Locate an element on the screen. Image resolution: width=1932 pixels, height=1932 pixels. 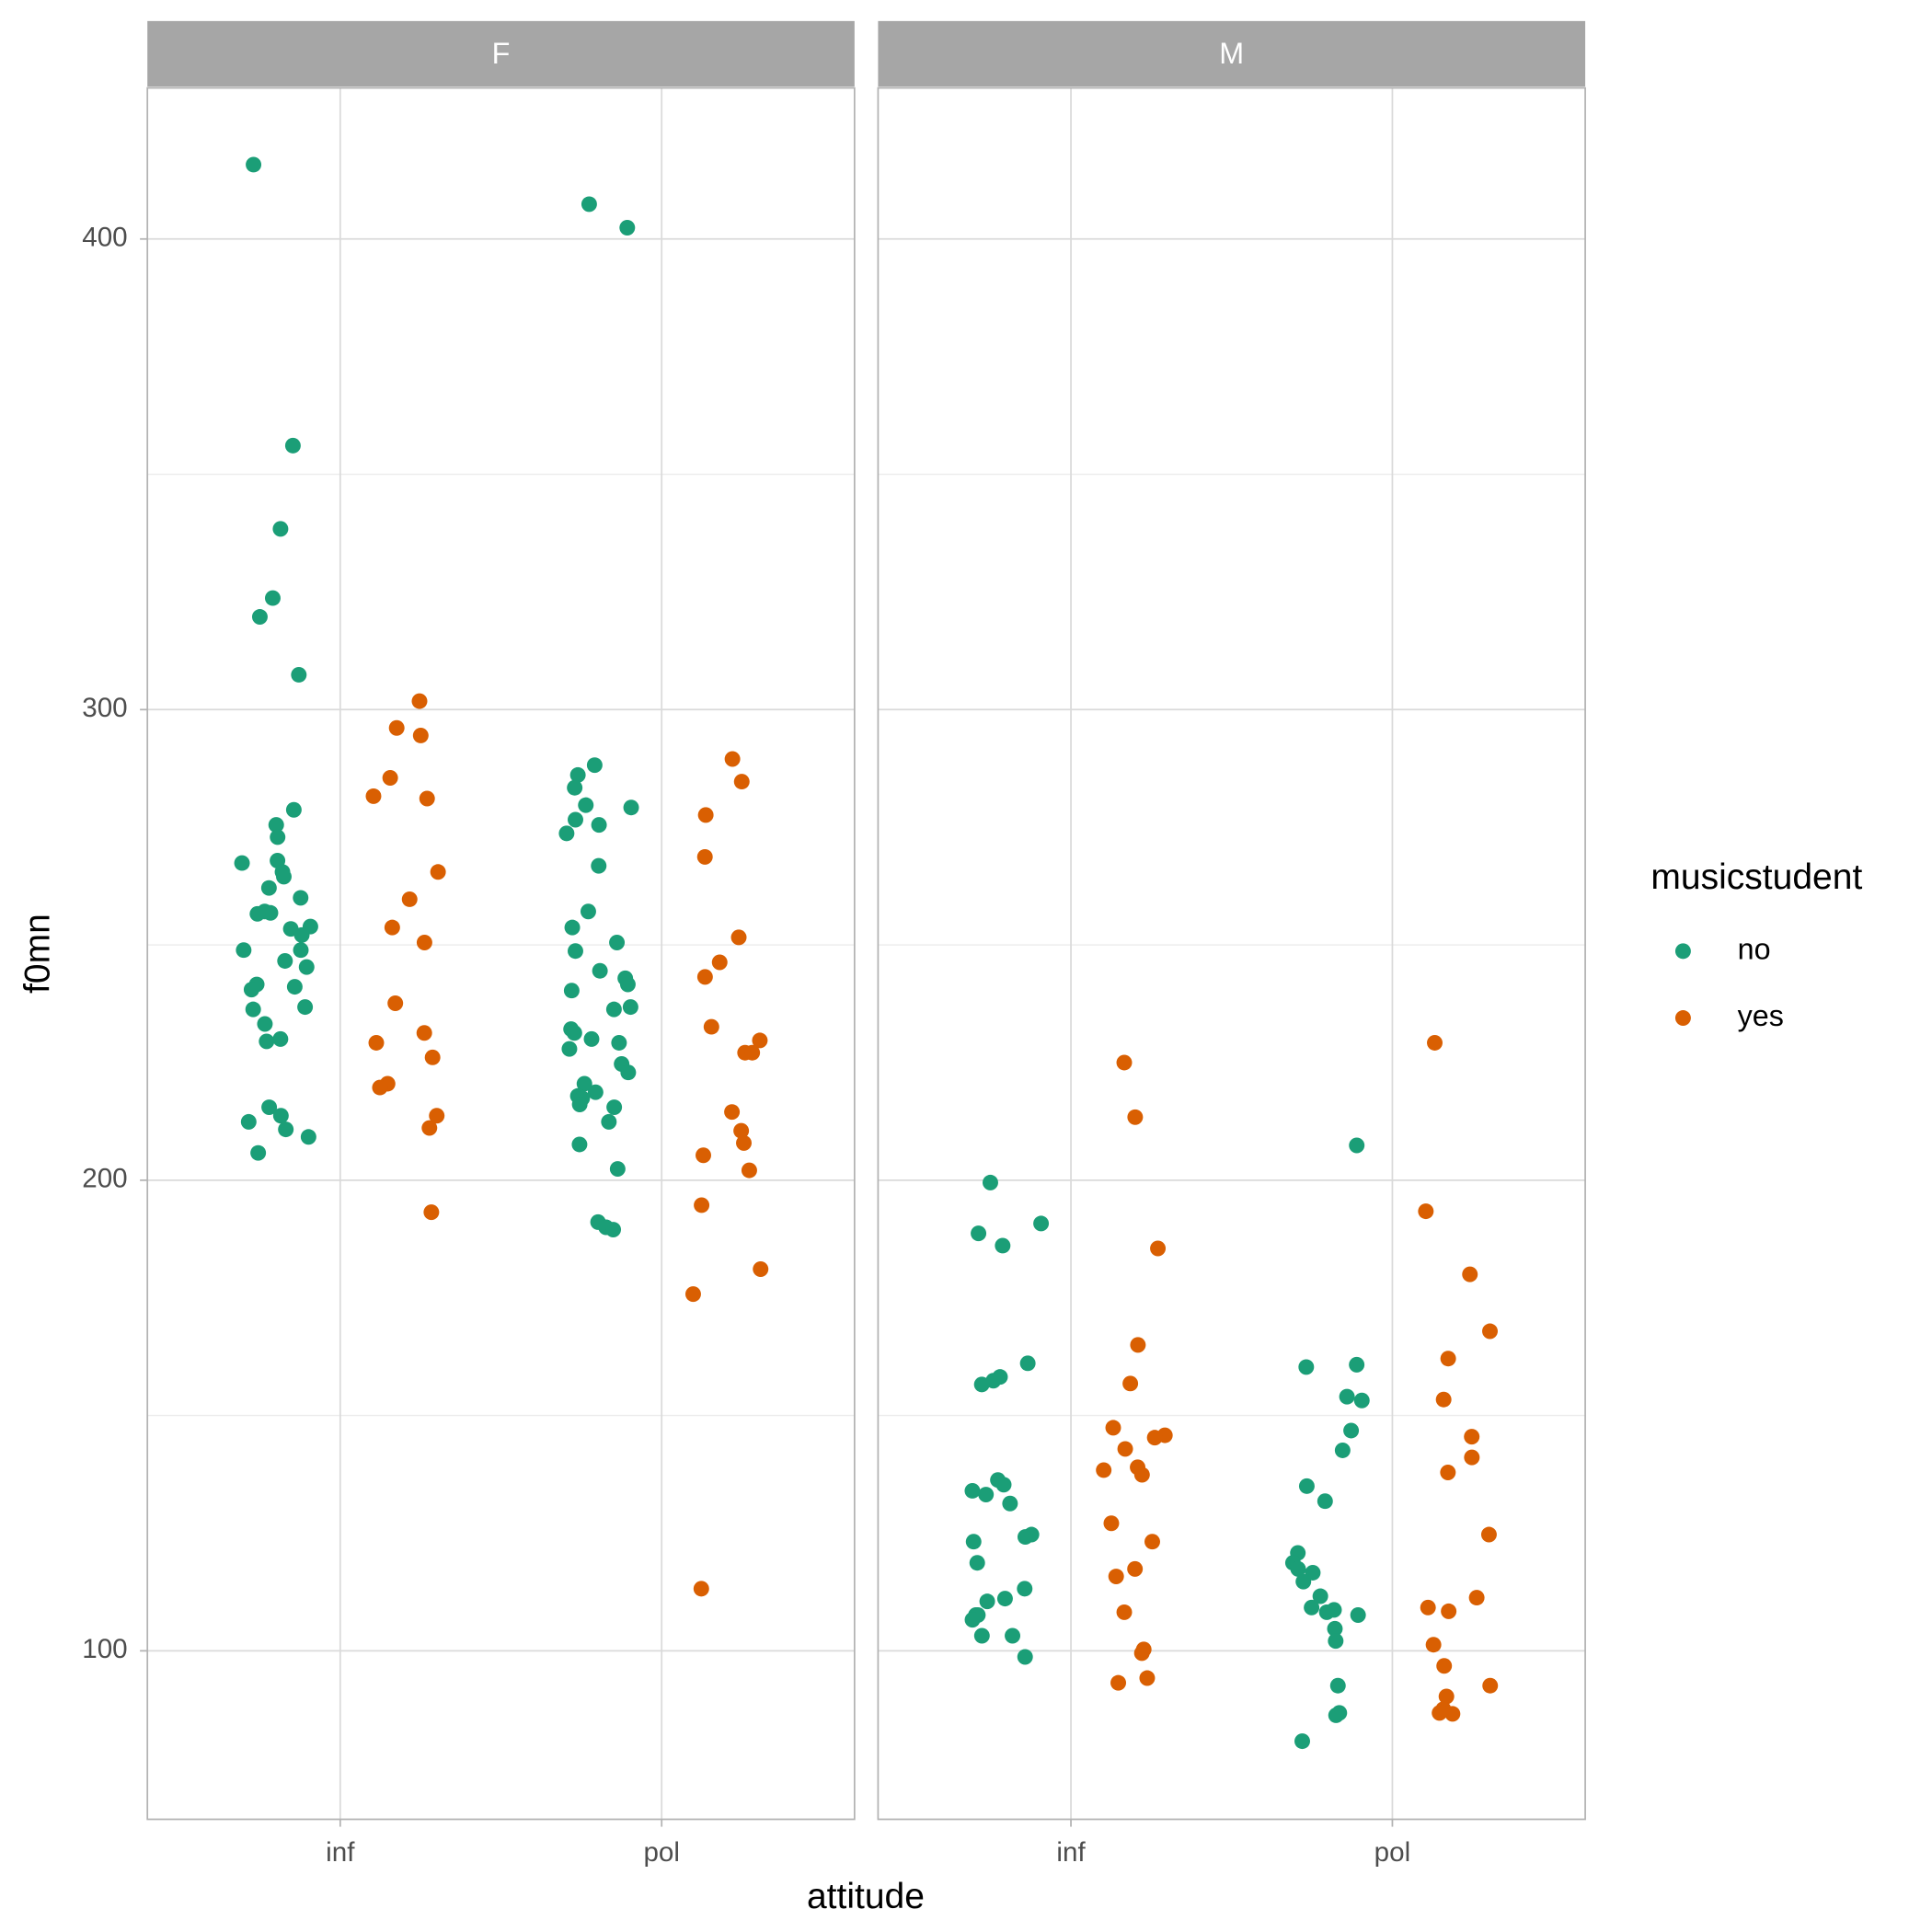
x-axis-title: attitude is located at coordinates (866, 1896).